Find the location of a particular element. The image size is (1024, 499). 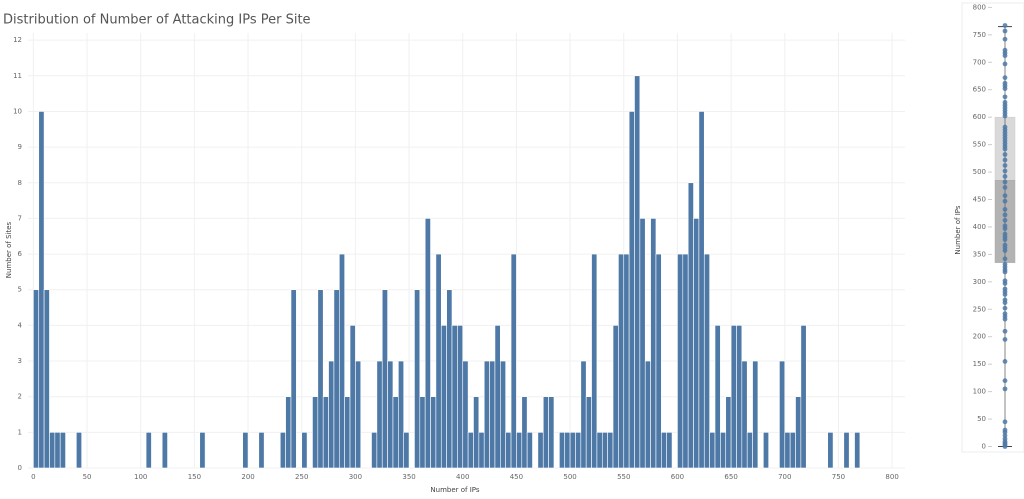

y-tick-label: 50 is located at coordinates (981, 419).